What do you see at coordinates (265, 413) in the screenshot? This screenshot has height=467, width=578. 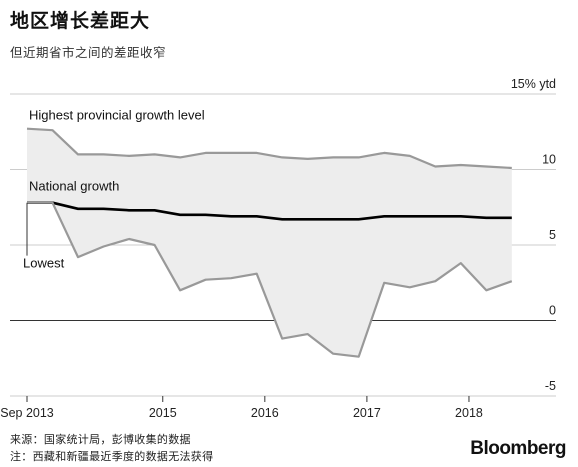 I see `x-tick-label: 2016` at bounding box center [265, 413].